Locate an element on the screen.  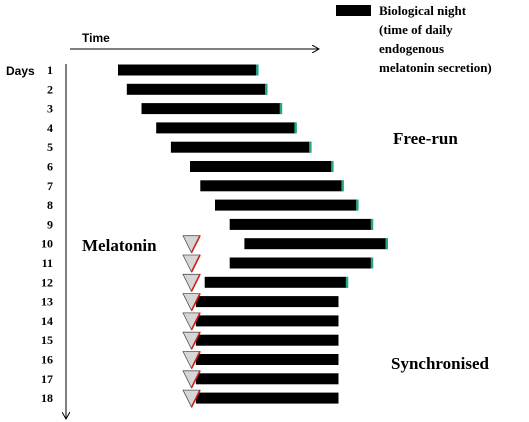
legend-line-3: endogenous is located at coordinates (411, 48).